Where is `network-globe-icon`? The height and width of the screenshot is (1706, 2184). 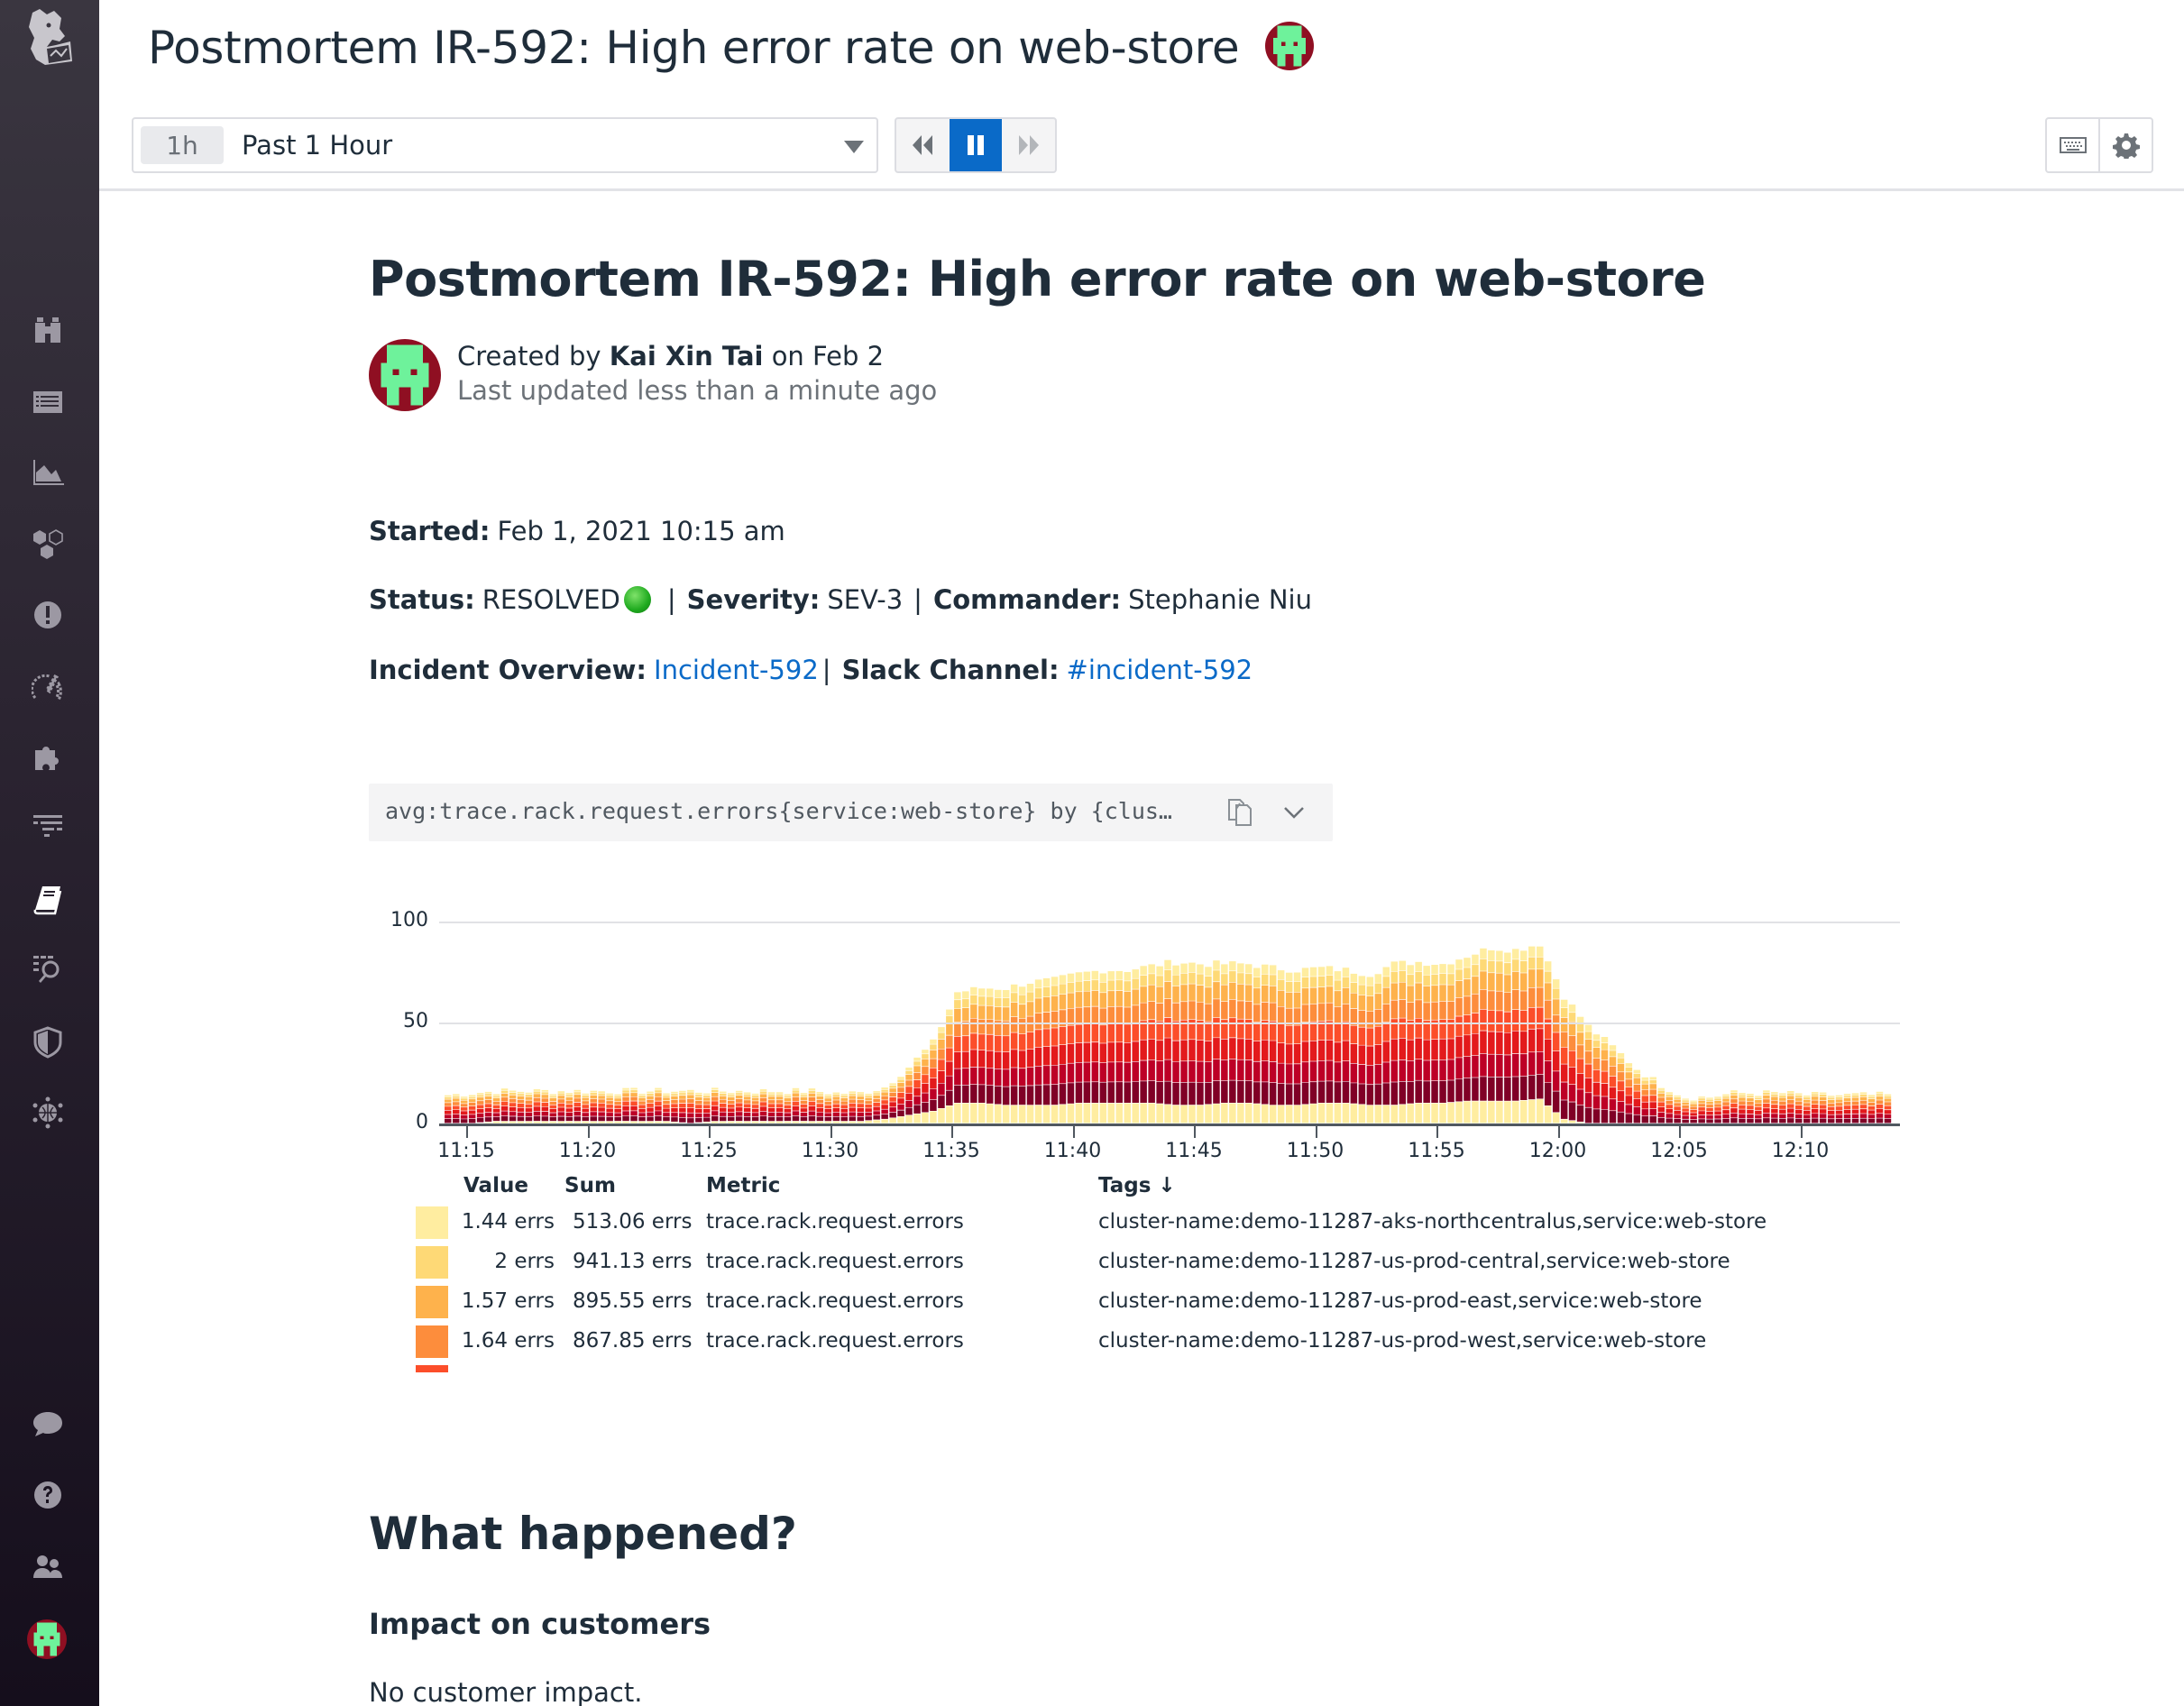 network-globe-icon is located at coordinates (48, 1113).